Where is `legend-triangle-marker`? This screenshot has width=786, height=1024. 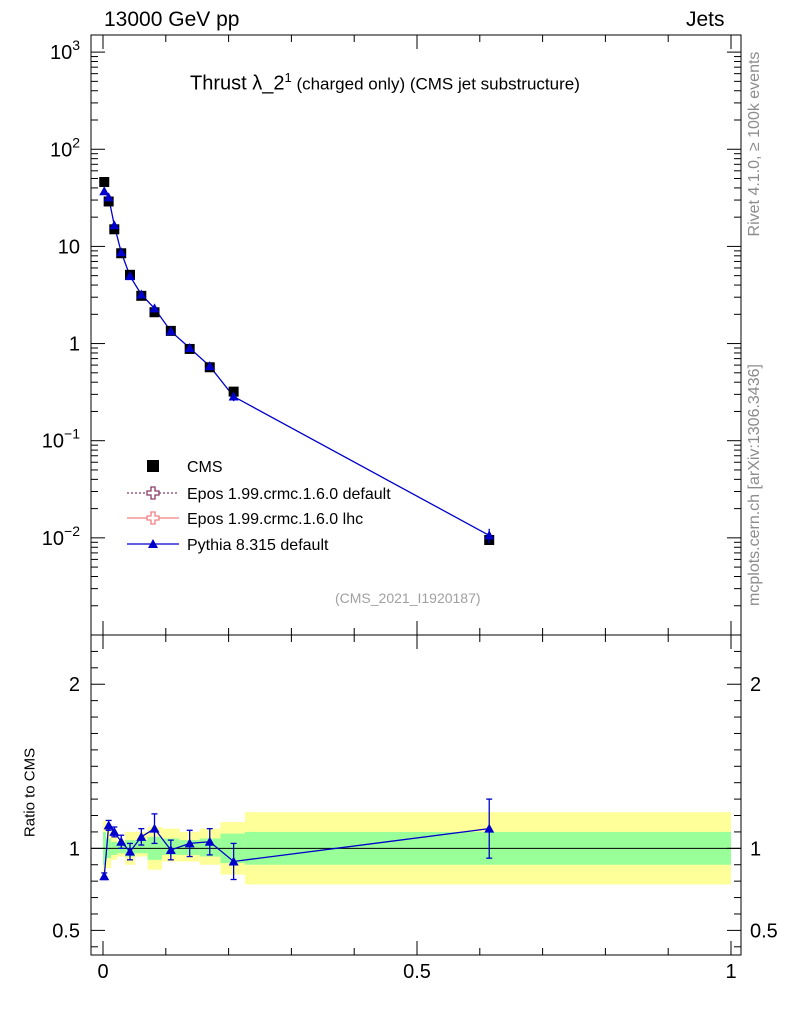 legend-triangle-marker is located at coordinates (153, 543).